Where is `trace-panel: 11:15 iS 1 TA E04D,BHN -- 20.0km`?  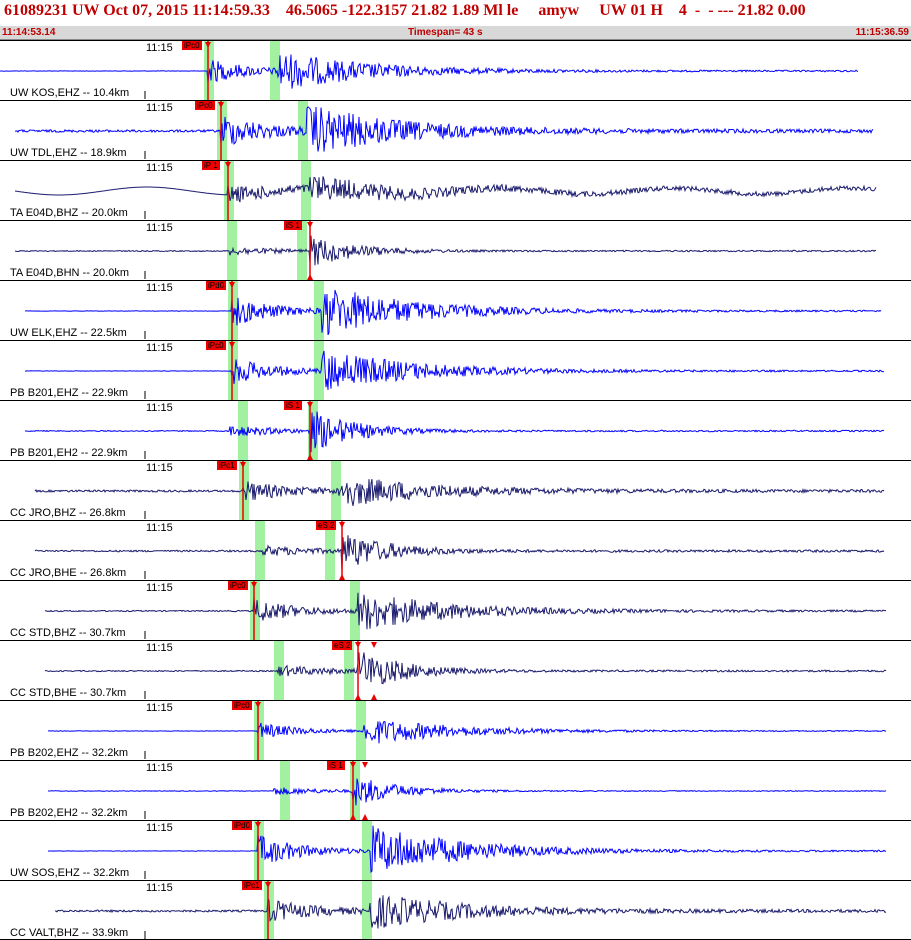 trace-panel: 11:15 iS 1 TA E04D,BHN -- 20.0km is located at coordinates (455, 250).